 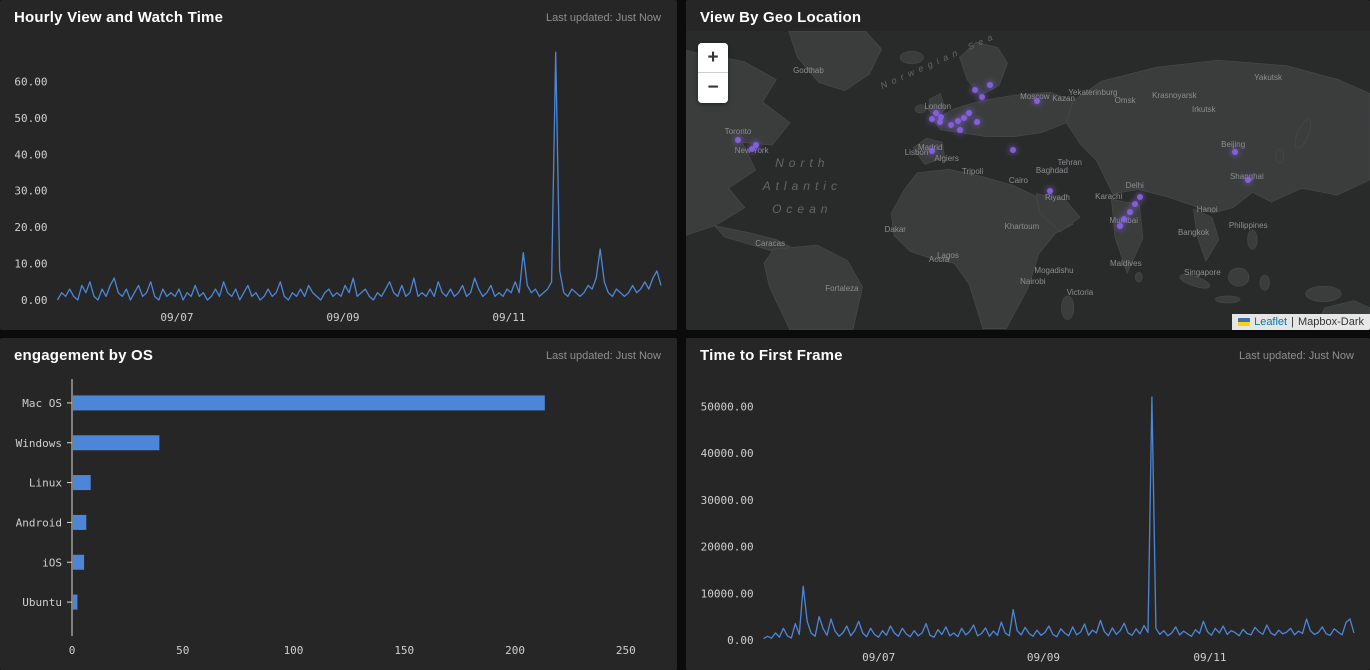 I want to click on land-ireland, so click(x=920, y=109).